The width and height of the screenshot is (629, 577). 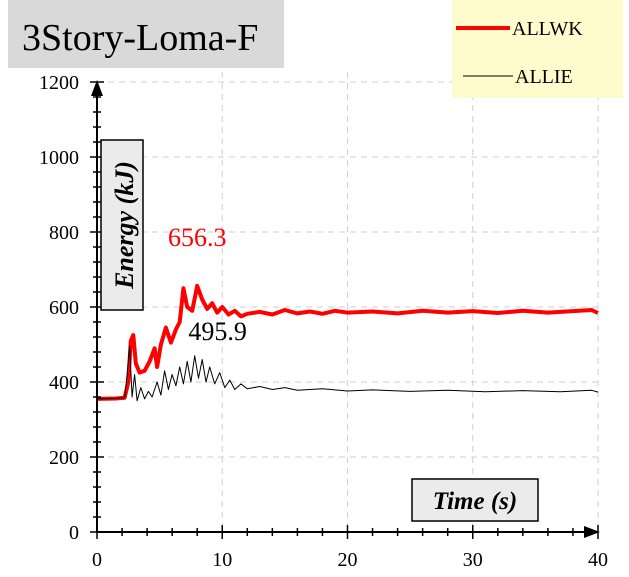 I want to click on y-tick-label: 800, so click(x=64, y=233).